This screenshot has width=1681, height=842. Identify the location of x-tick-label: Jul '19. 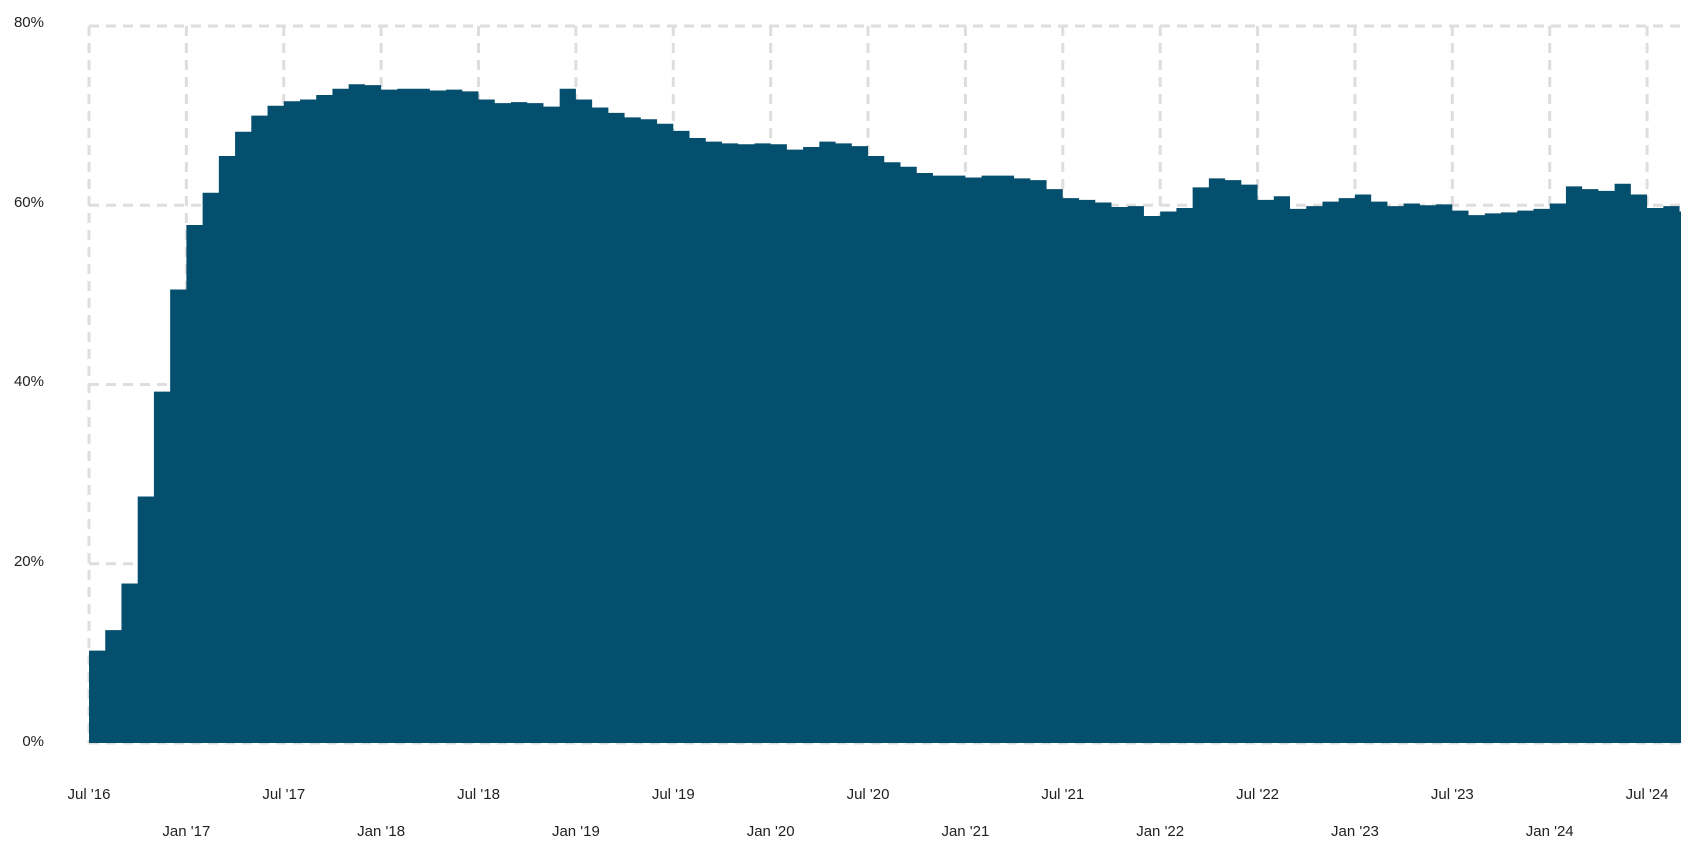
(673, 794).